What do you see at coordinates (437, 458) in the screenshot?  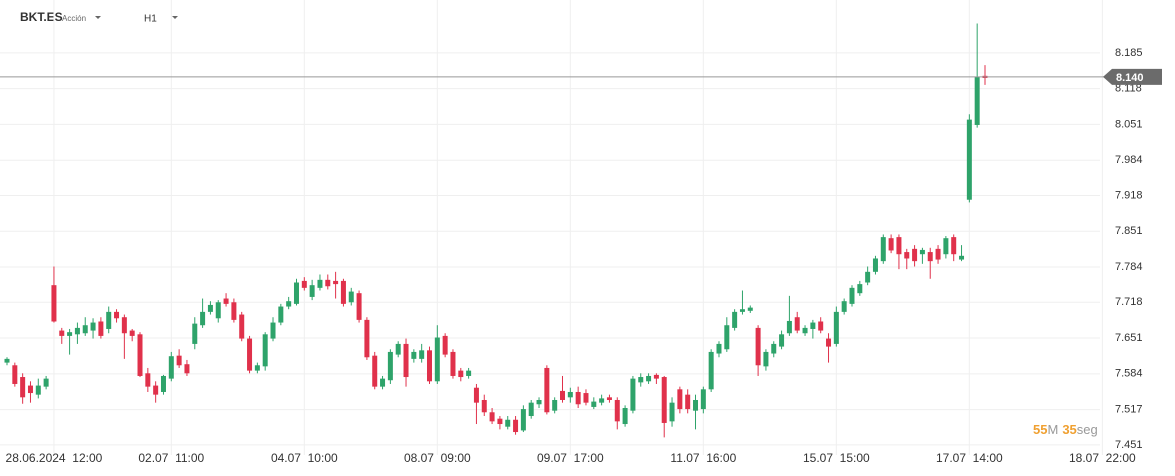 I see `x-tick-label: 08.07 09:00` at bounding box center [437, 458].